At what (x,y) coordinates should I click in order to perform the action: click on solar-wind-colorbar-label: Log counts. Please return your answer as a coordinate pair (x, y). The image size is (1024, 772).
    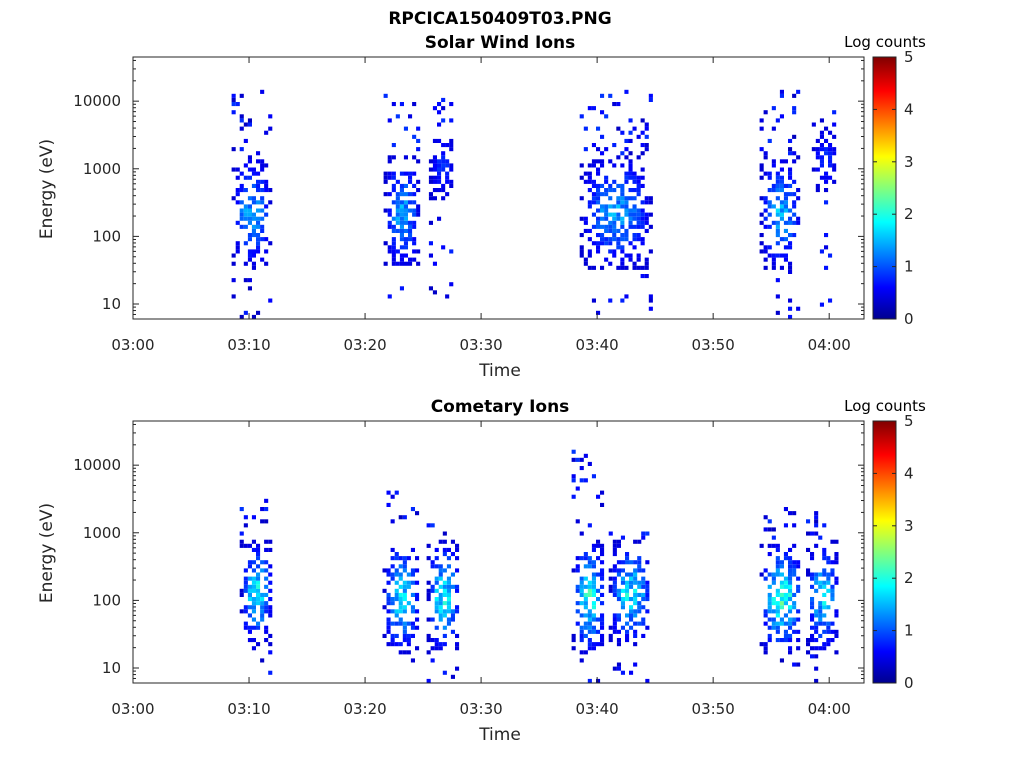
    Looking at the image, I should click on (885, 42).